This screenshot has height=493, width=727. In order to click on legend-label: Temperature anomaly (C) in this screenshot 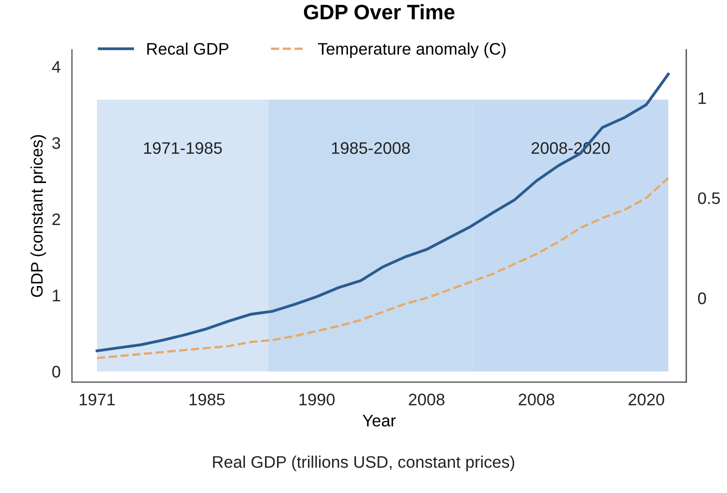, I will do `click(412, 50)`.